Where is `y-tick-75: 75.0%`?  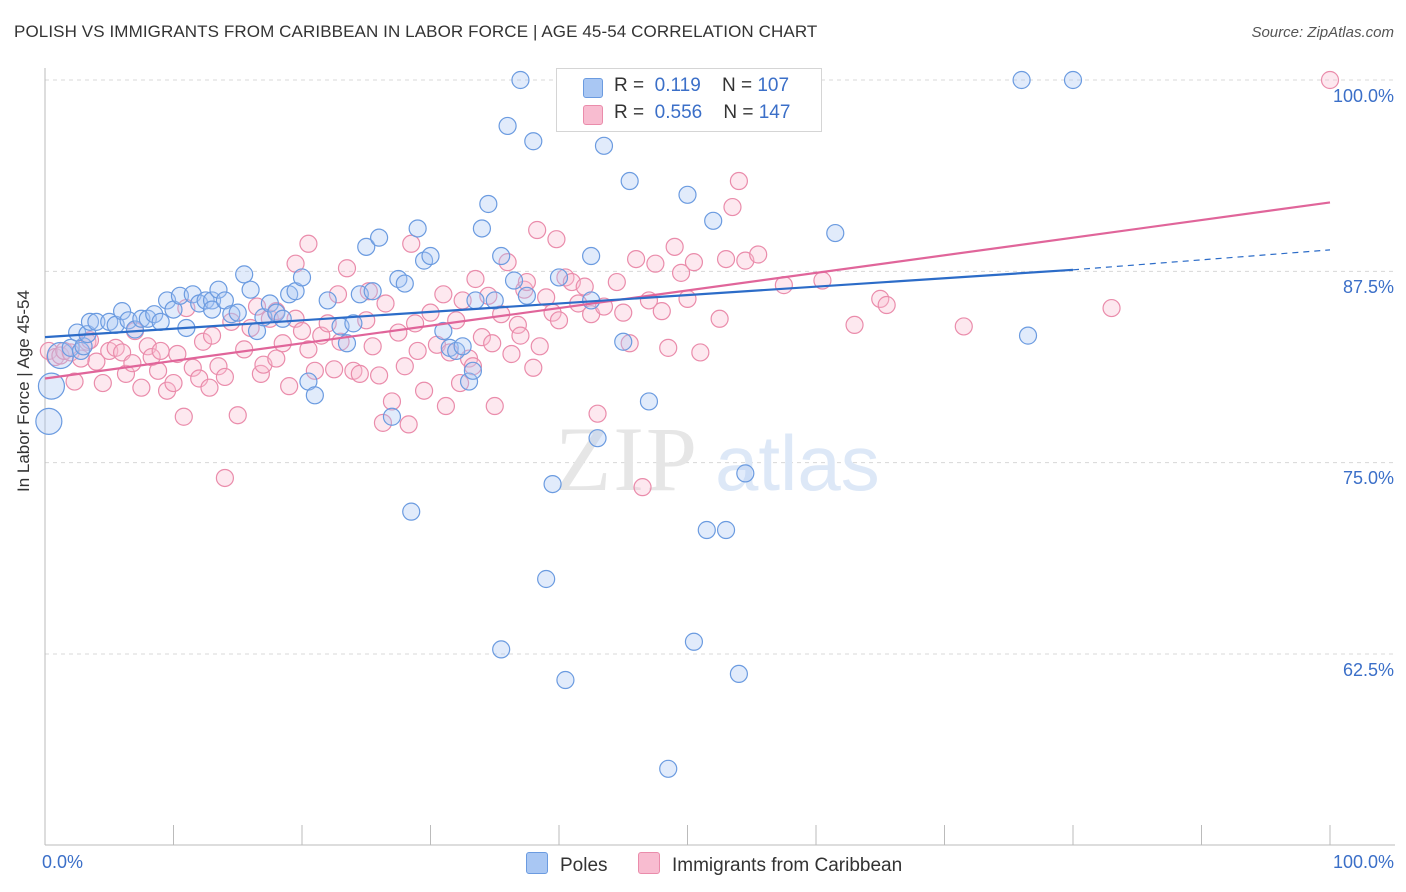 y-tick-75: 75.0% is located at coordinates (1368, 478).